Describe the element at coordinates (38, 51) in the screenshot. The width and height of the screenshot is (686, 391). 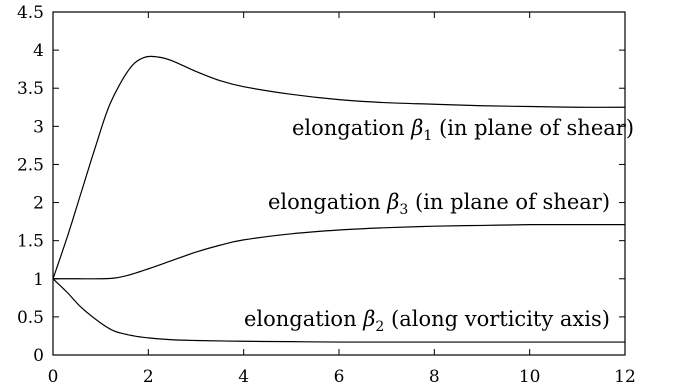
I see `y-tick-label: 4` at that location.